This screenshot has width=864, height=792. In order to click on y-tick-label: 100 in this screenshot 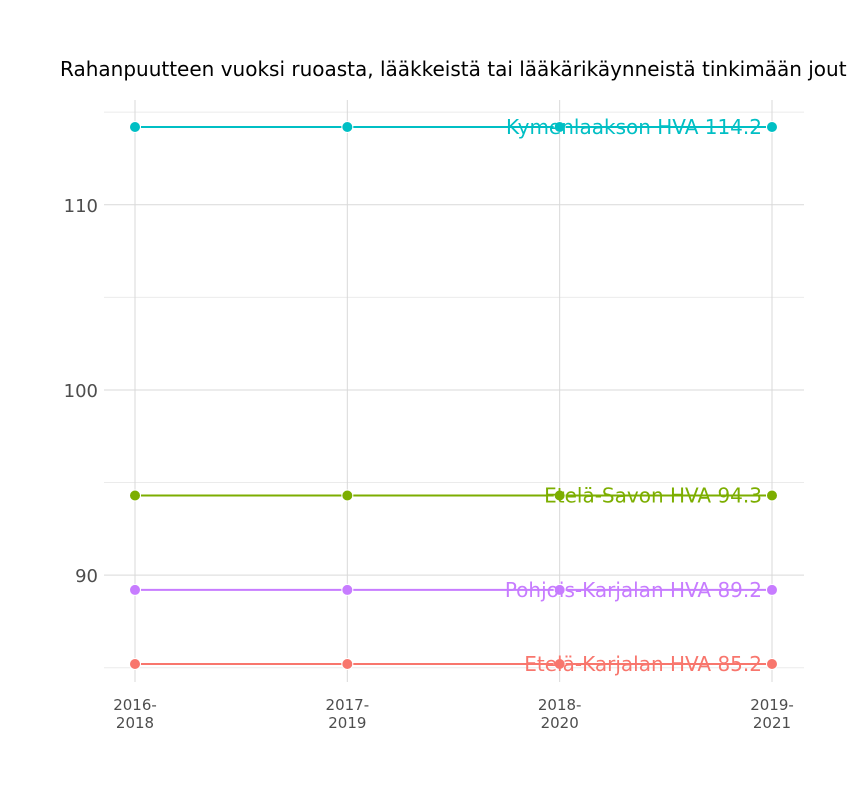, I will do `click(81, 391)`.